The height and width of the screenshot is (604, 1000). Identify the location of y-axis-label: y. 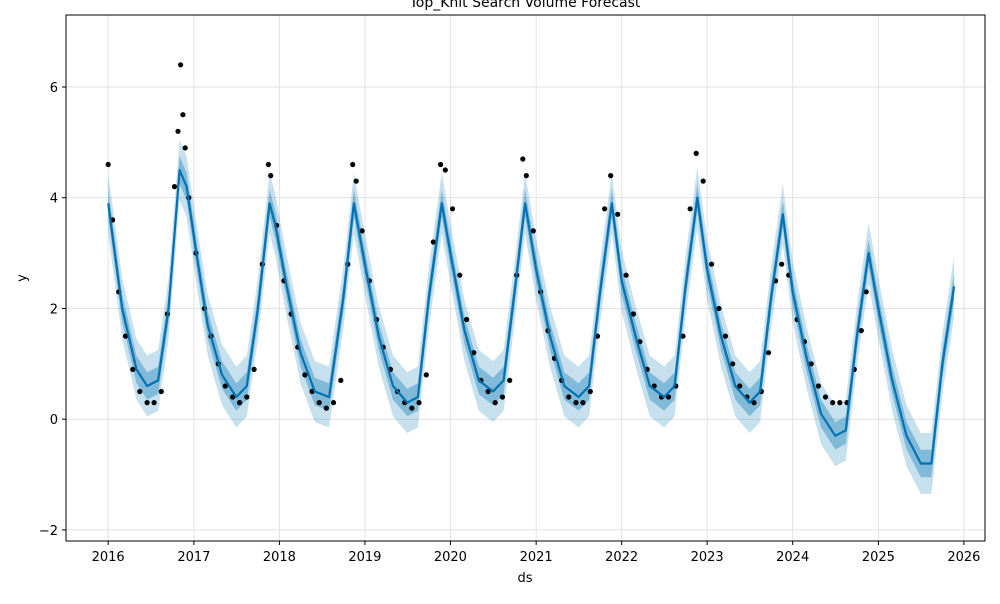
(22, 278).